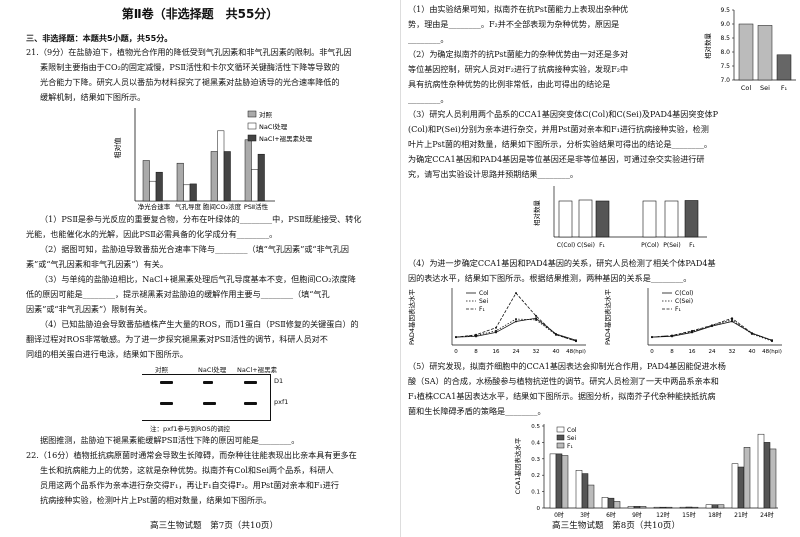 This screenshot has width=800, height=537. Describe the element at coordinates (664, 515) in the screenshot. I see `x-ticks: 0时 3时 6时 9时 12时 15时 18时 21时 24时` at that location.